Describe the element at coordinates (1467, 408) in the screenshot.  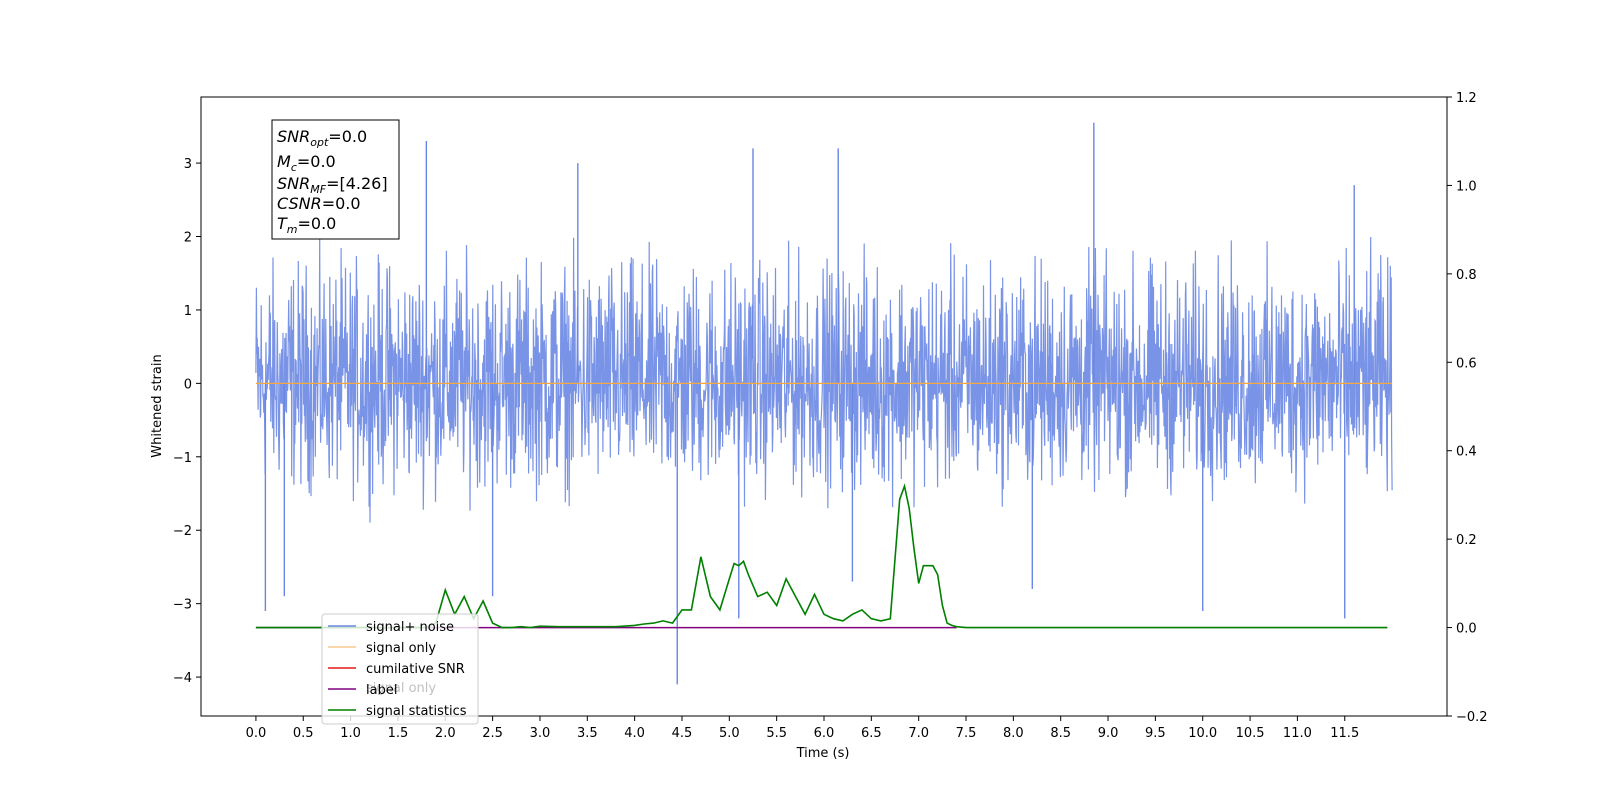
I see `y-axis-right: −0.2 0.0 0.2 0.4 0.6 0.8 1.0 1.2` at that location.